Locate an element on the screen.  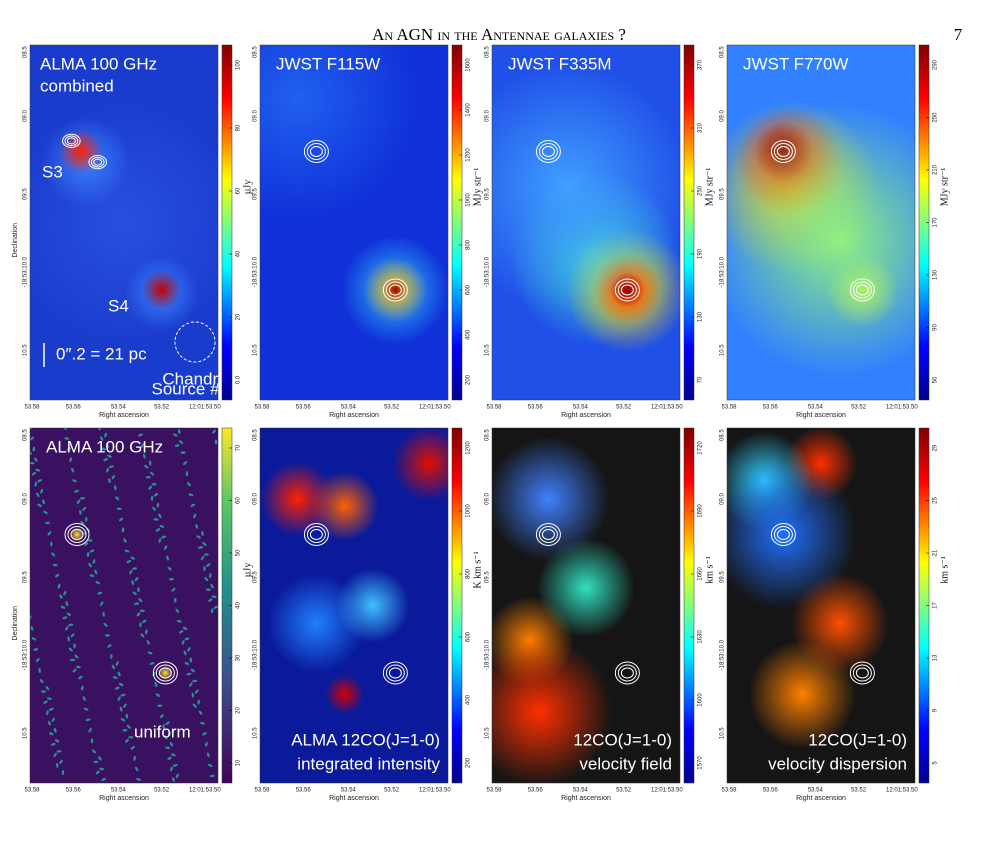
colorbar-tick-label: 1000 is located at coordinates (469, 511).